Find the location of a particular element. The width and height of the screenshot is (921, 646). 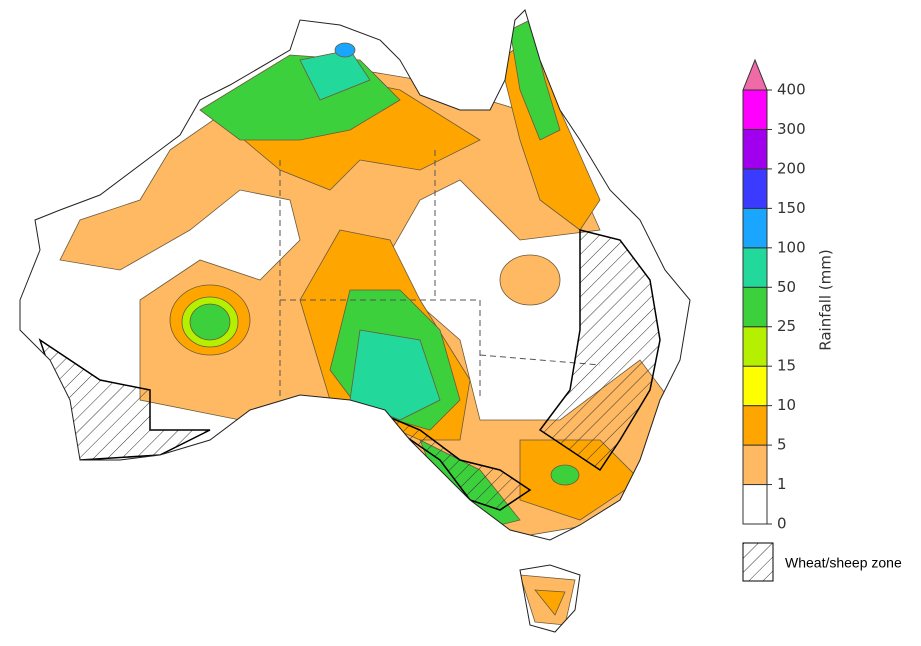

tick-label: 200 is located at coordinates (791, 168).